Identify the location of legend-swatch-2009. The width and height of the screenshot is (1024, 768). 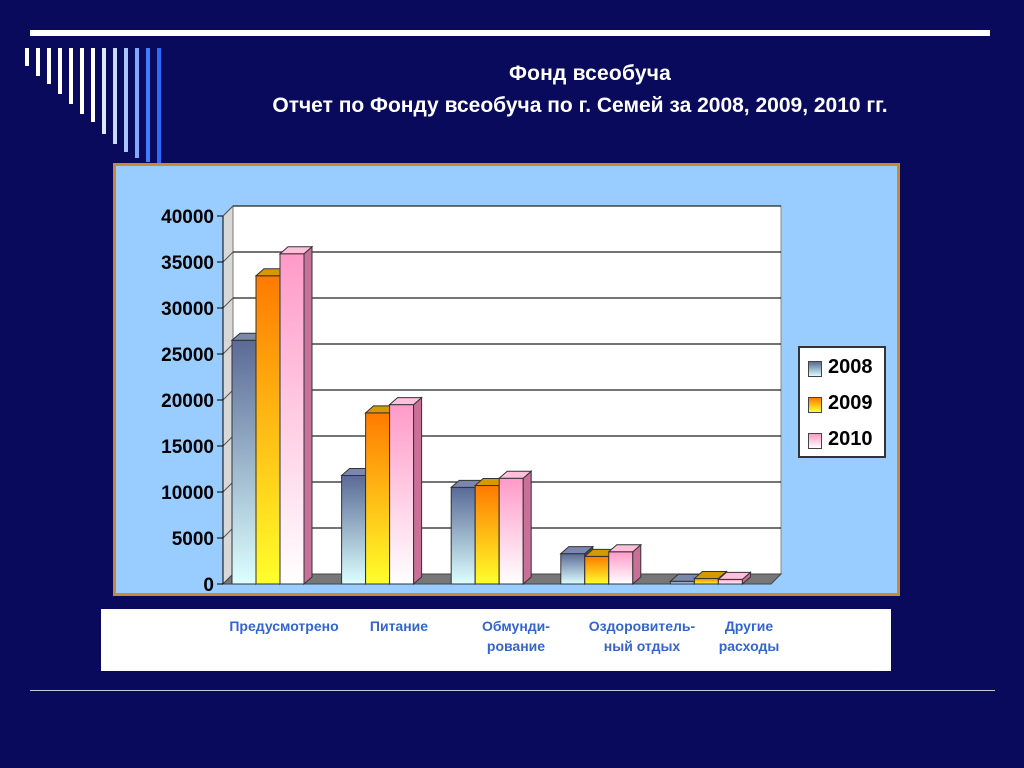
(815, 405).